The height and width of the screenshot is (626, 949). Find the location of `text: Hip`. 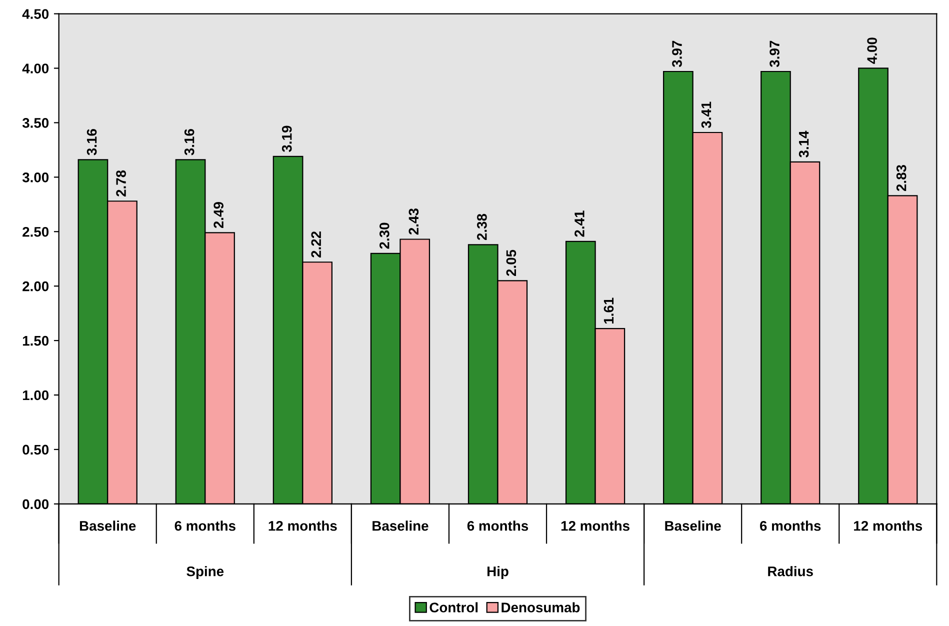

text: Hip is located at coordinates (497, 573).